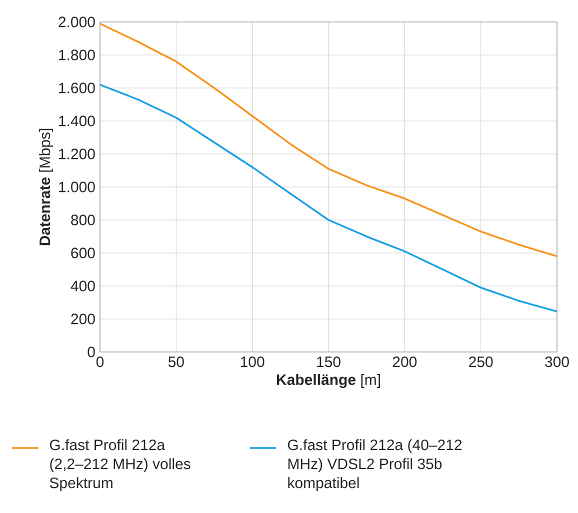 The width and height of the screenshot is (578, 513). What do you see at coordinates (82, 286) in the screenshot?
I see `y-tick-label: 400` at bounding box center [82, 286].